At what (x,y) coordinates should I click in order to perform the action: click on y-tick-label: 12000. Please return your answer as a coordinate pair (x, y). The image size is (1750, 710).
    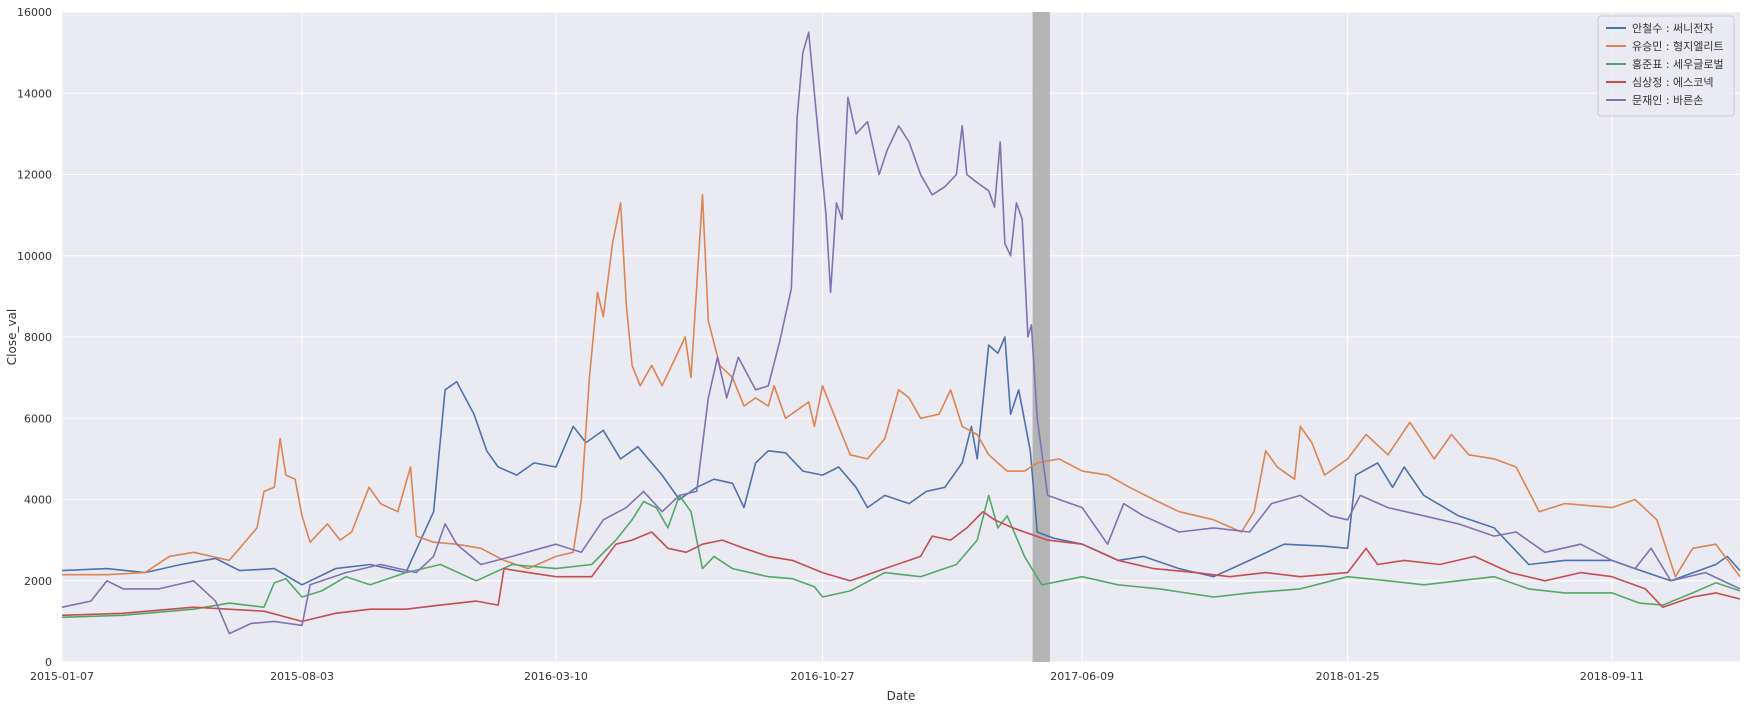
    Looking at the image, I should click on (34, 175).